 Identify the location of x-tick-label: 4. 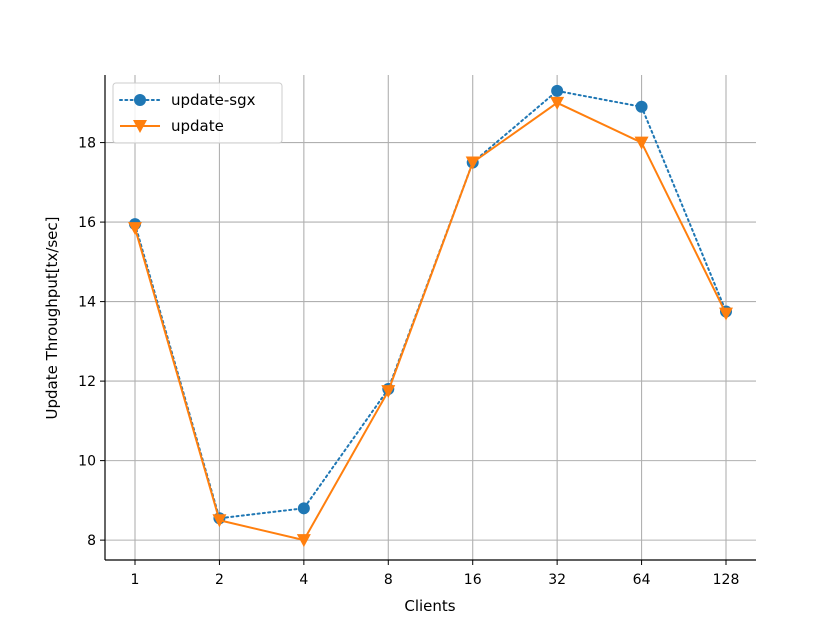
(303, 580).